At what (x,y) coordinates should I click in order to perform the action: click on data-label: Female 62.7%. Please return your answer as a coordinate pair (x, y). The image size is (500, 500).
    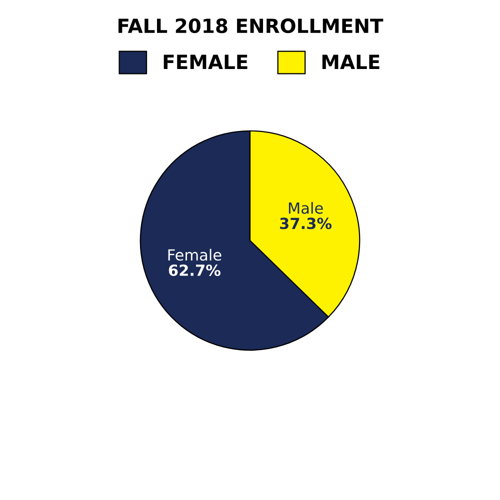
    Looking at the image, I should click on (195, 262).